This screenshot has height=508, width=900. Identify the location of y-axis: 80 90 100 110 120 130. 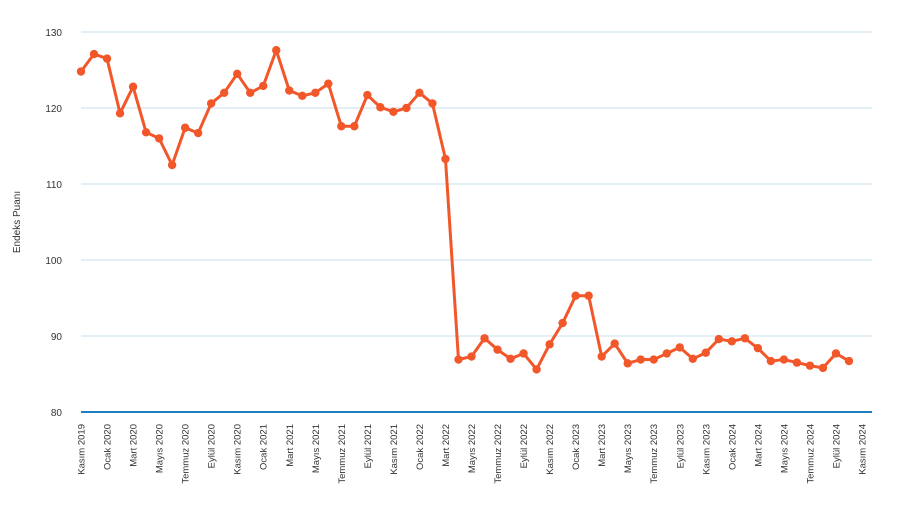
(53, 223).